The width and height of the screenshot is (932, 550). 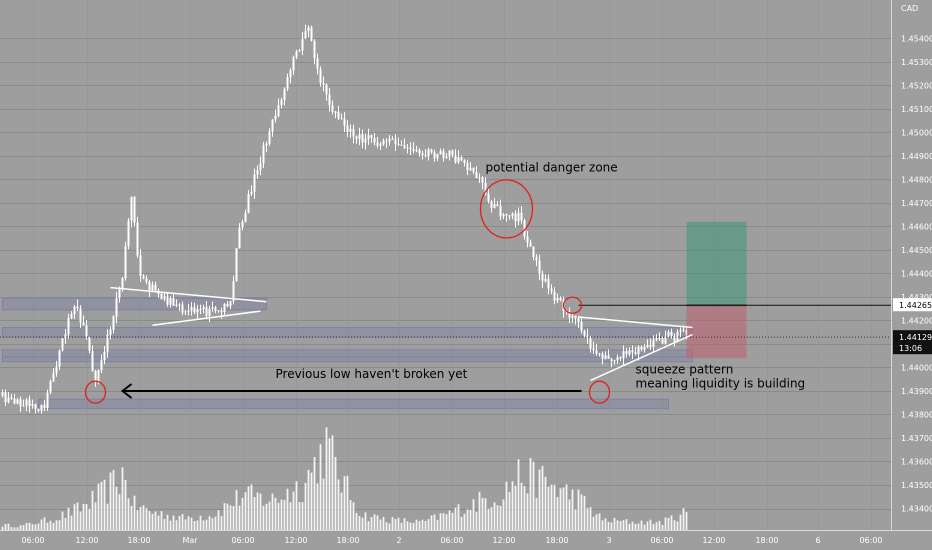 What do you see at coordinates (909, 8) in the screenshot?
I see `currency-label: CAD` at bounding box center [909, 8].